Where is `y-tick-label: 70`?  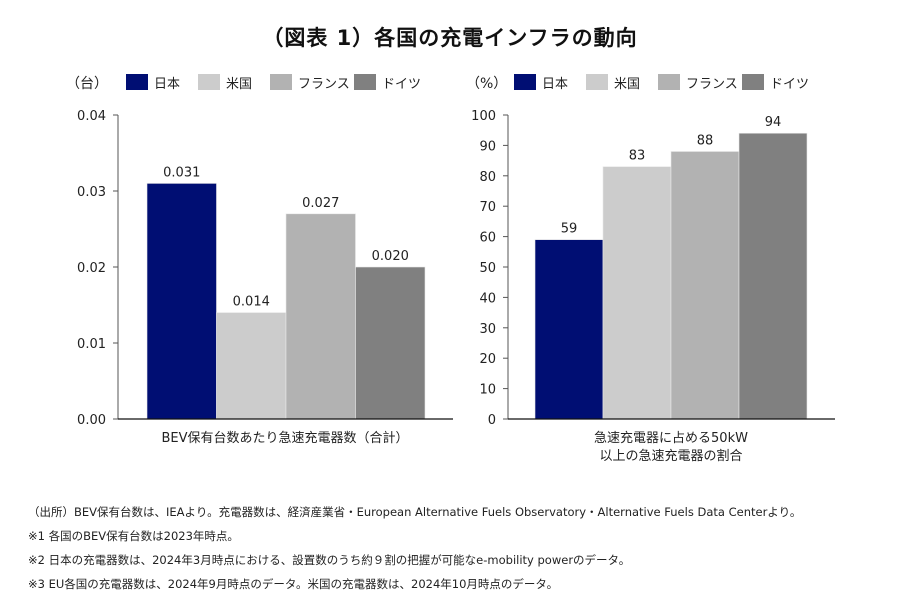
y-tick-label: 70 is located at coordinates (487, 207).